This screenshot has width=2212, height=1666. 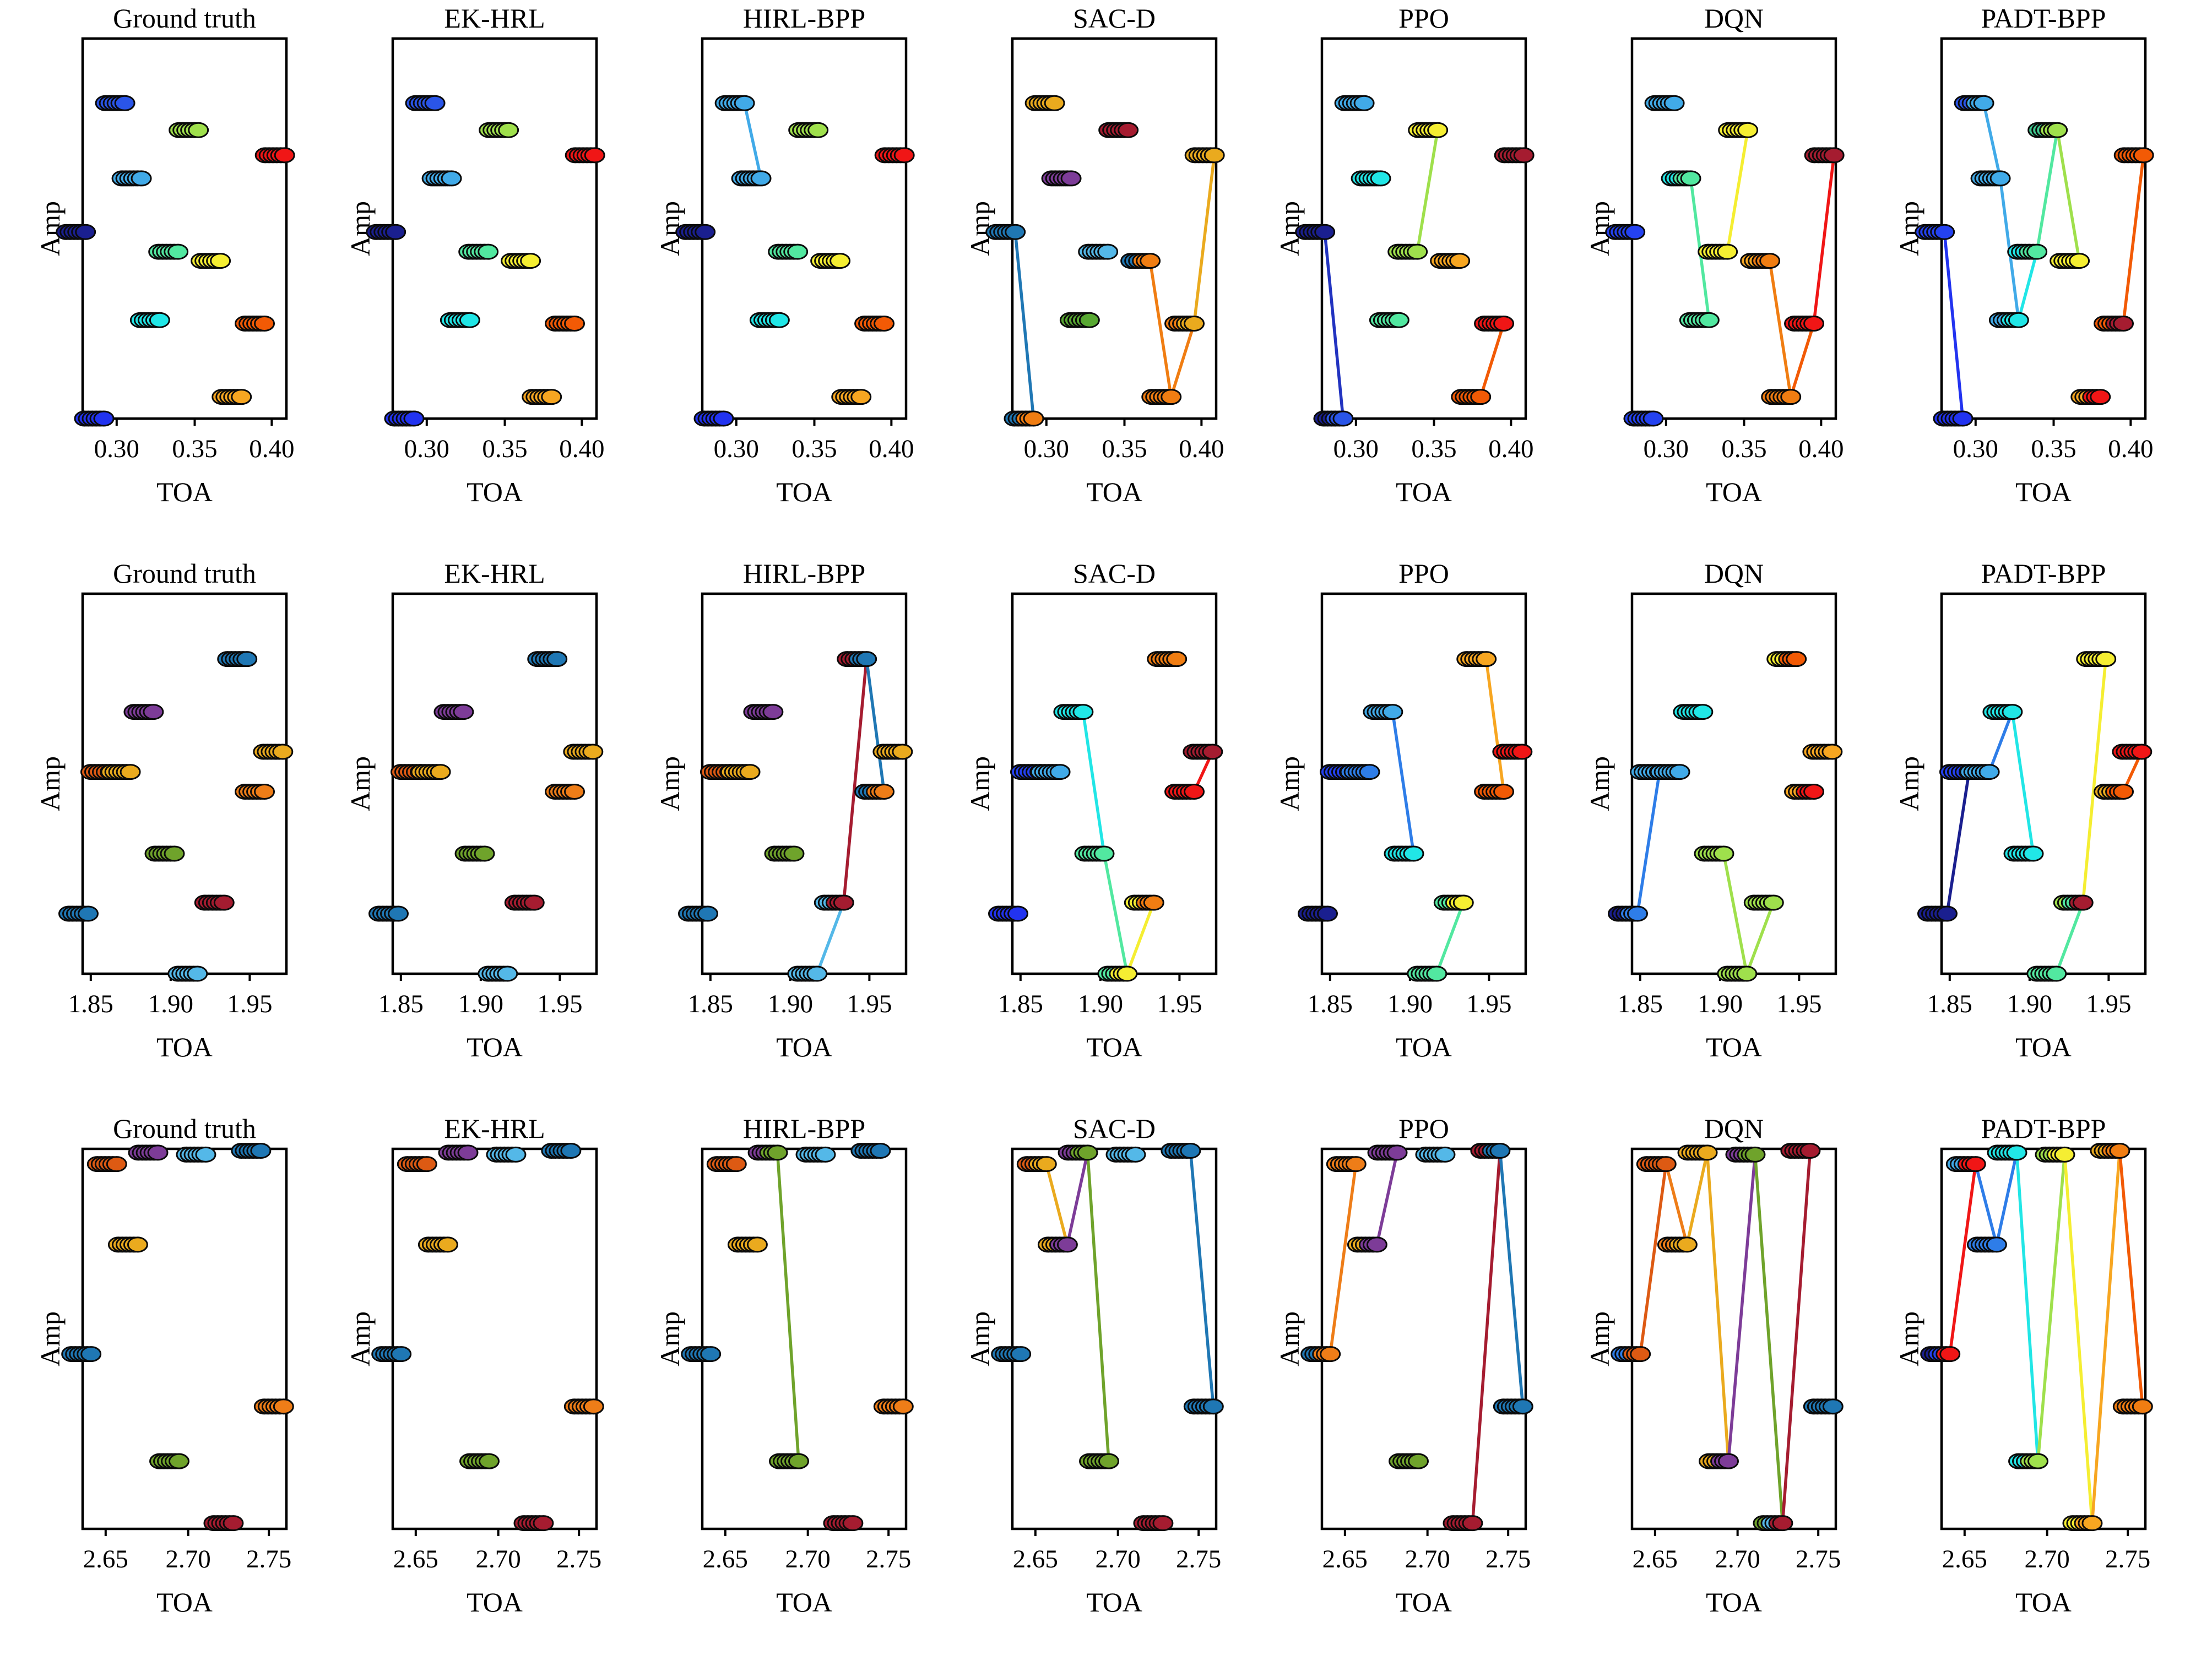 I want to click on x-tick-label: 1.95, so click(x=1179, y=1004).